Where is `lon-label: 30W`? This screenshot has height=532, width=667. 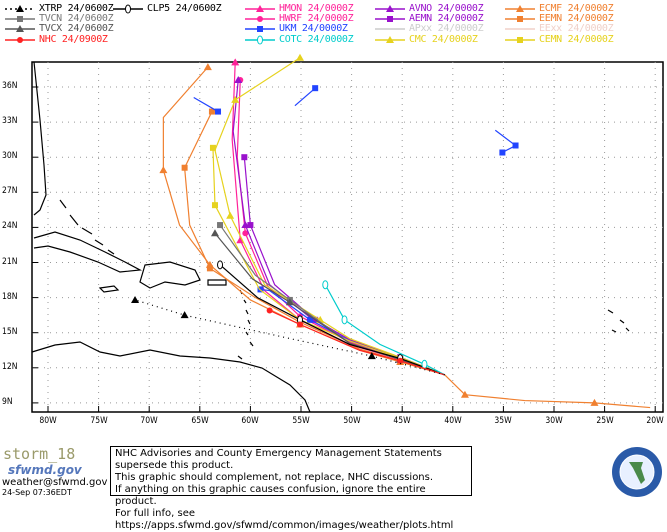
lon-label: 30W is located at coordinates (554, 421).